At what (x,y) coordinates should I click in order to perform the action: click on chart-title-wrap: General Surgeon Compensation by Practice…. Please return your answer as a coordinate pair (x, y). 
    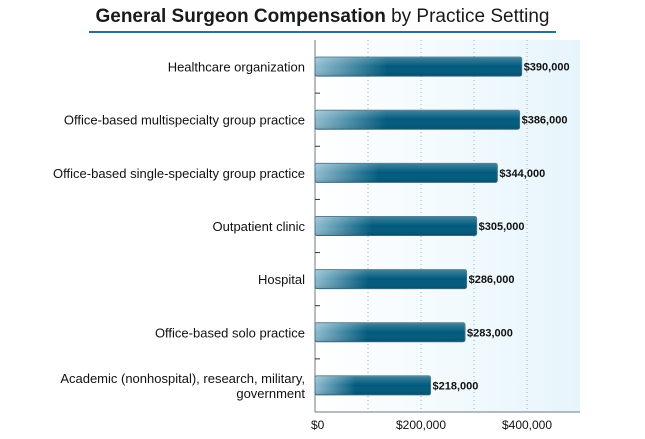
    Looking at the image, I should click on (322, 19).